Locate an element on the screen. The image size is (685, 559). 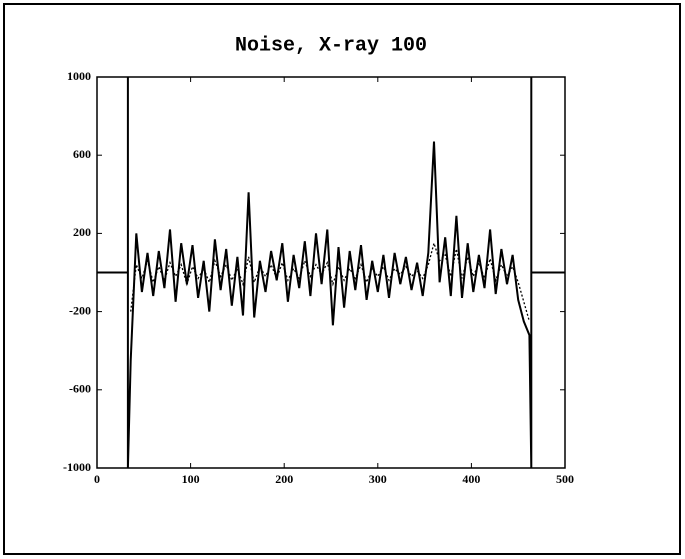
y-tick-label: 1000 is located at coordinates (79, 76).